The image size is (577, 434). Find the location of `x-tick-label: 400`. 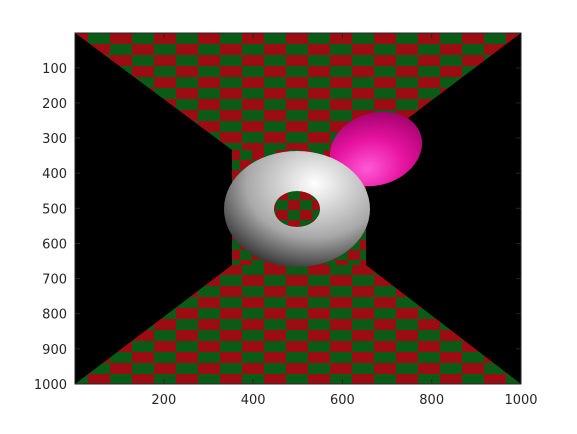

x-tick-label: 400 is located at coordinates (253, 400).